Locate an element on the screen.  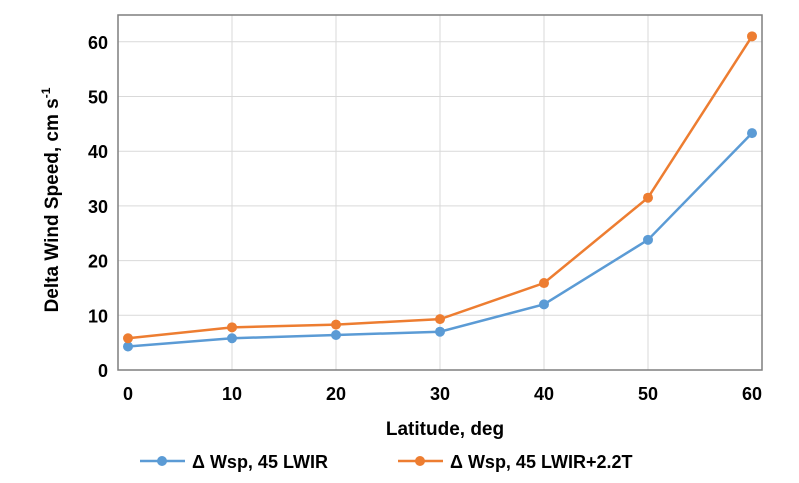
x-tick-label: 50 is located at coordinates (648, 394).